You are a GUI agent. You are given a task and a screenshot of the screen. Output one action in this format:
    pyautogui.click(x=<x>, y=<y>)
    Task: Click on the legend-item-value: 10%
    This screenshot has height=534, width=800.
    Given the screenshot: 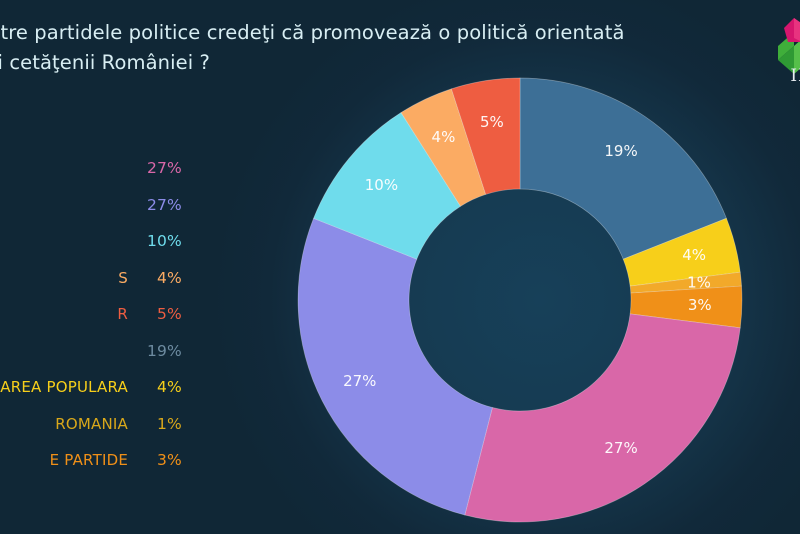 What is the action you would take?
    pyautogui.click(x=164, y=241)
    